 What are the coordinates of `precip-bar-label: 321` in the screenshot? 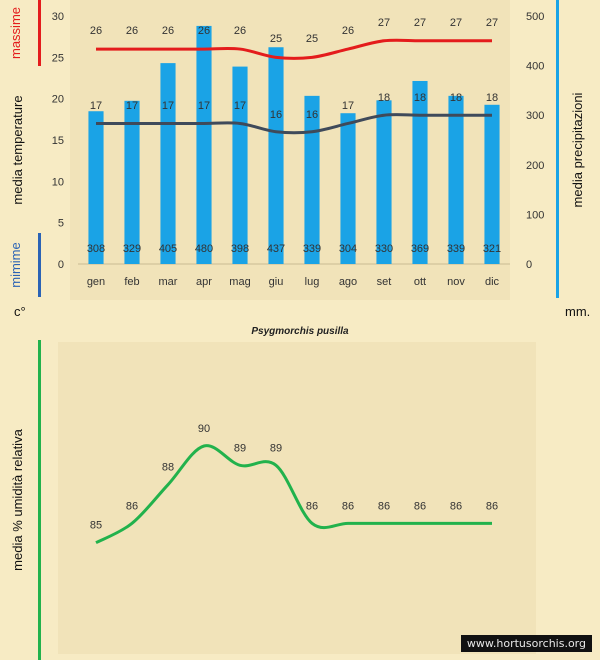 It's located at (492, 249).